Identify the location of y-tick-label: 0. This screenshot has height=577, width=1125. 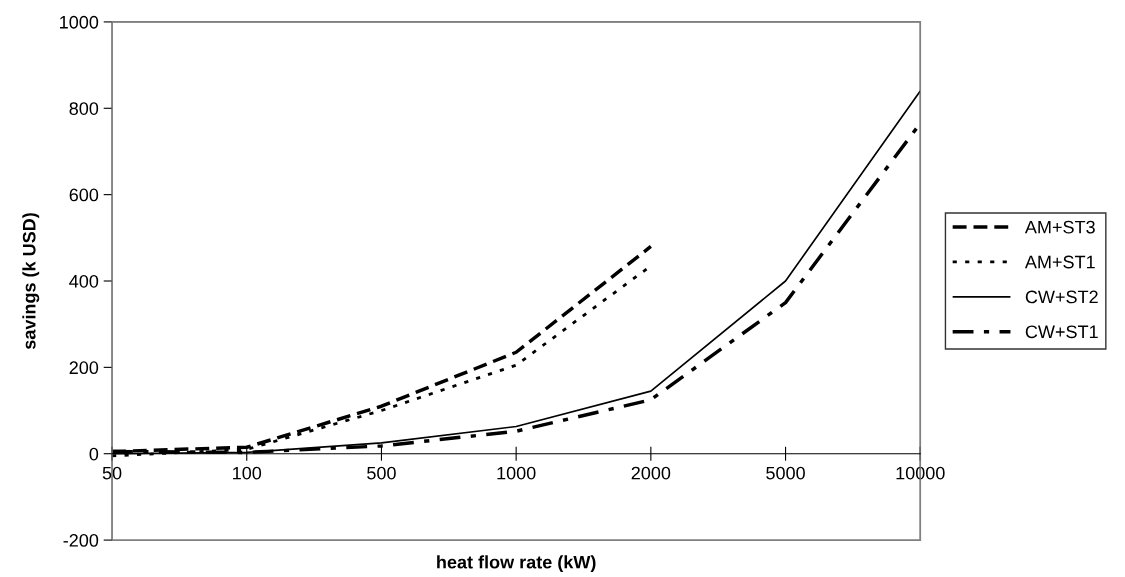
(94, 454).